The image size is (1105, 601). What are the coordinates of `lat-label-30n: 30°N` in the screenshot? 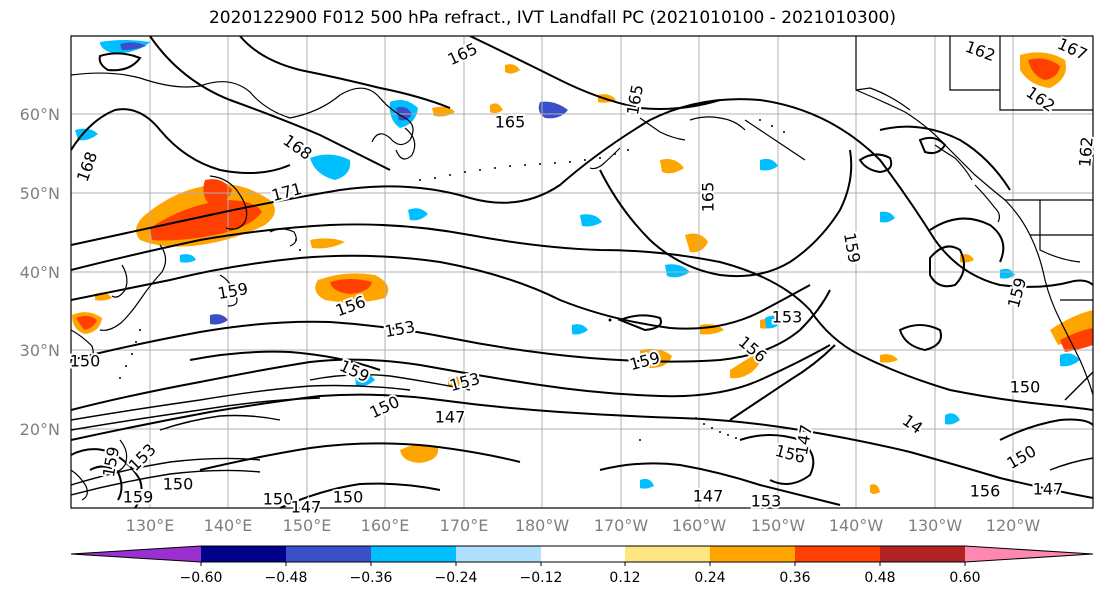 It's located at (40, 350).